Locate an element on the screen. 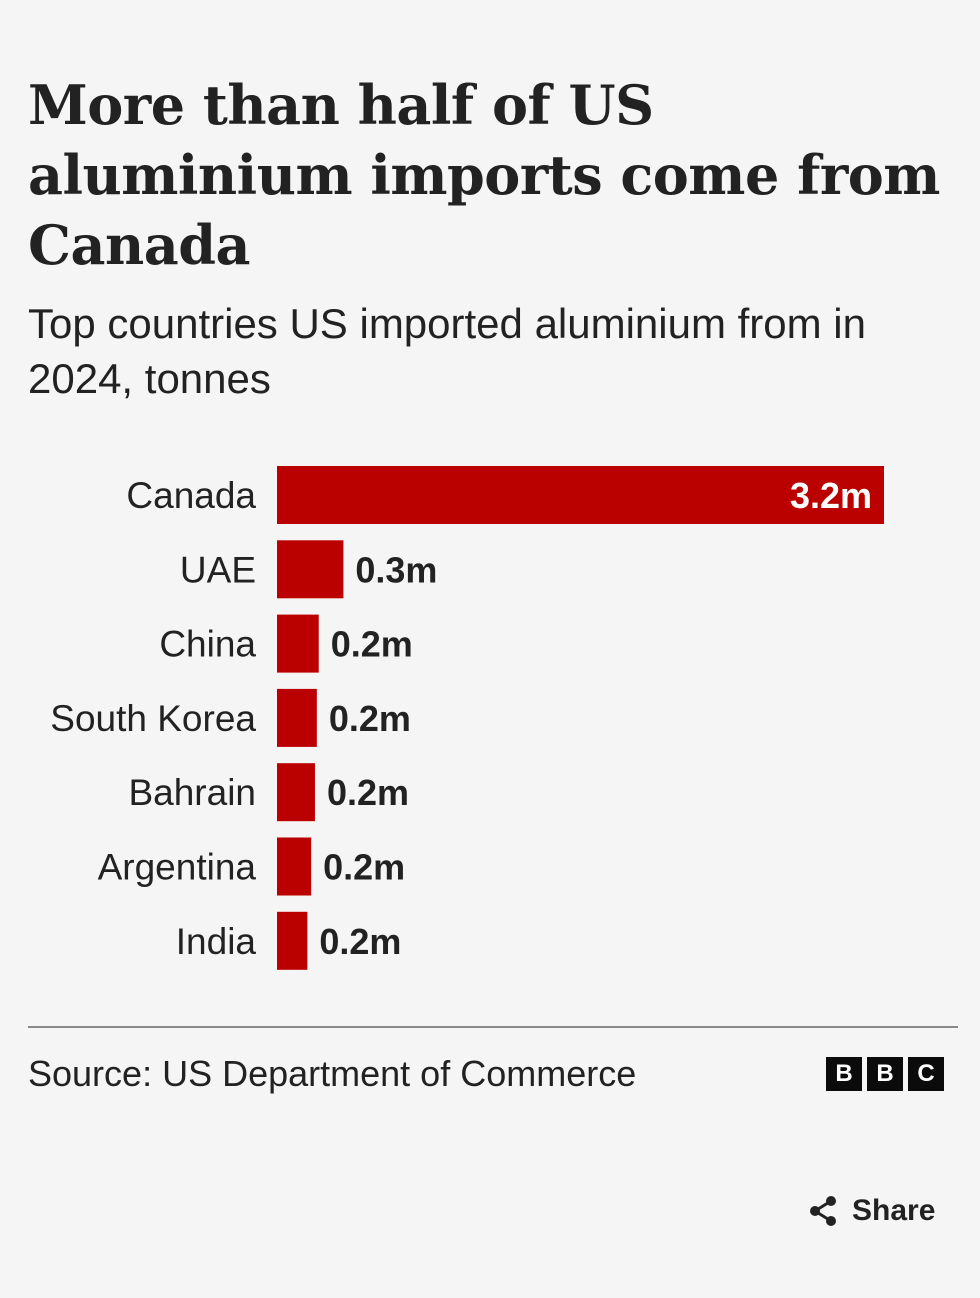 This screenshot has width=980, height=1298. logo-block: C is located at coordinates (926, 1074).